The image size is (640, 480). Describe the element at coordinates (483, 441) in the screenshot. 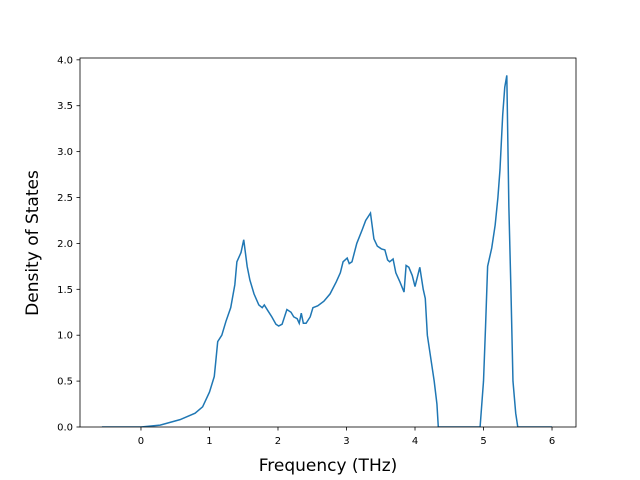

I see `x-tick-label: 5` at that location.